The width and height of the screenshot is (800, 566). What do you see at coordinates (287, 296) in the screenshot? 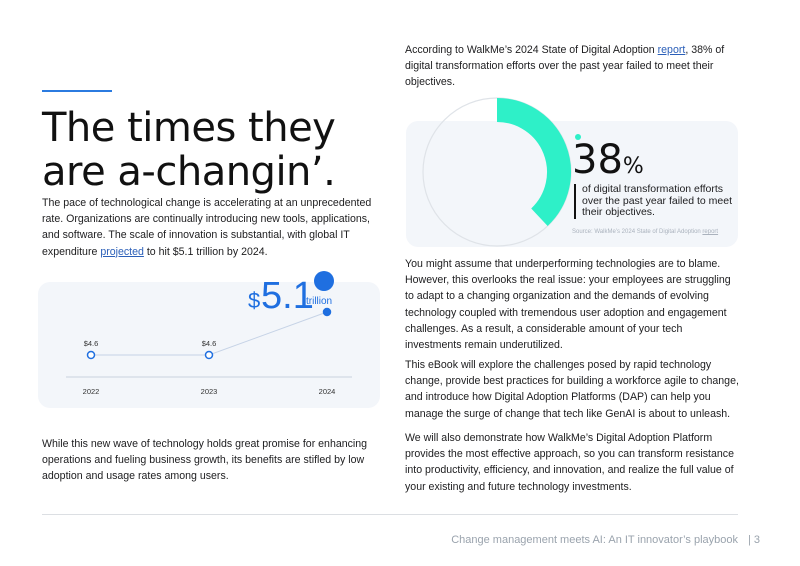
I see `headline-amount: 5.1` at bounding box center [287, 296].